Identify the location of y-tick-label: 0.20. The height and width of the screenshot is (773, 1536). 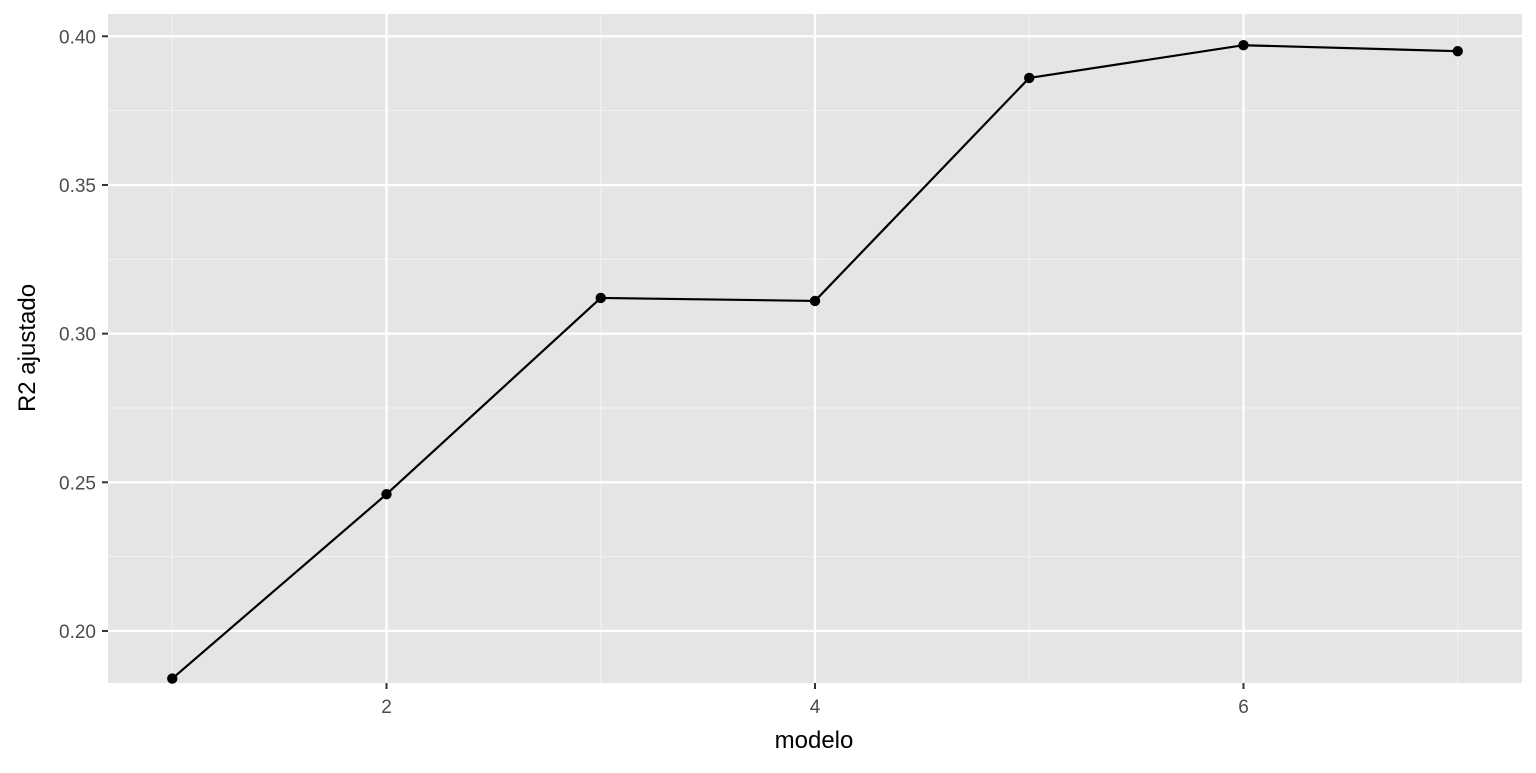
(77, 632).